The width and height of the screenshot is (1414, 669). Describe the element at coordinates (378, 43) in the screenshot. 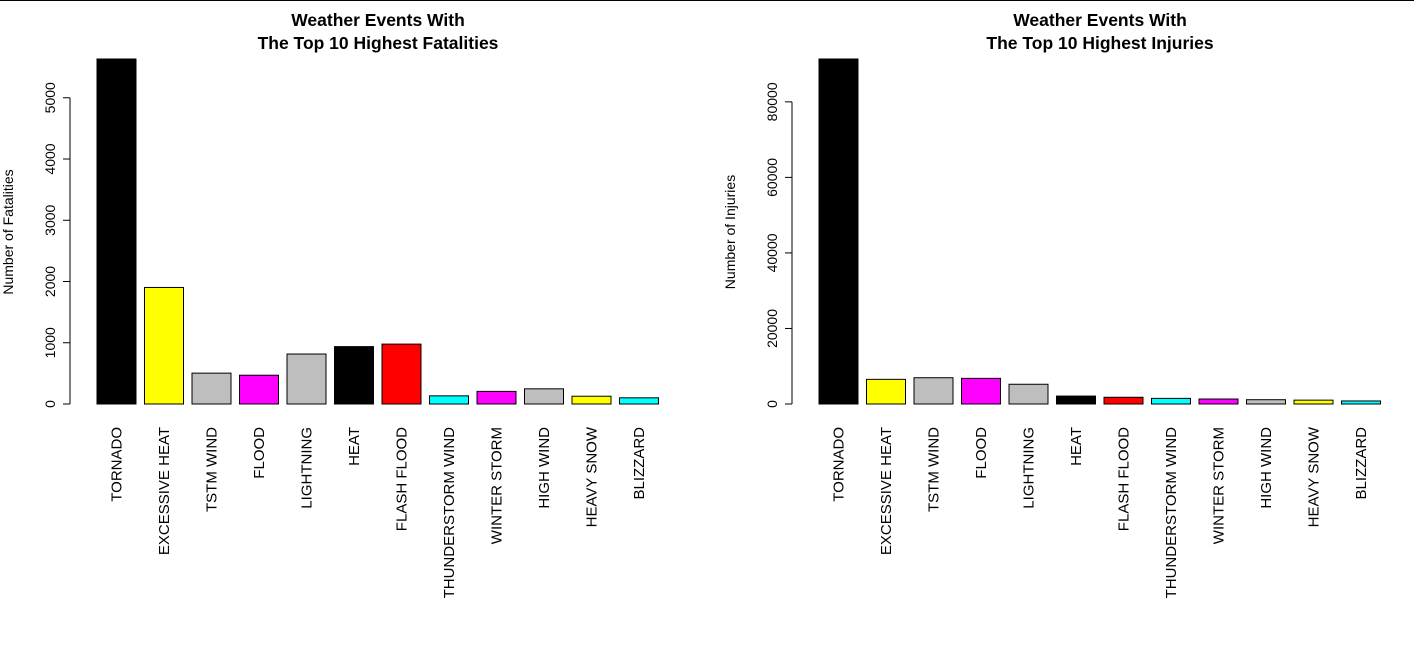

I see `fatalities-chart-title-line2: The Top 10 Highest Fatalities` at that location.